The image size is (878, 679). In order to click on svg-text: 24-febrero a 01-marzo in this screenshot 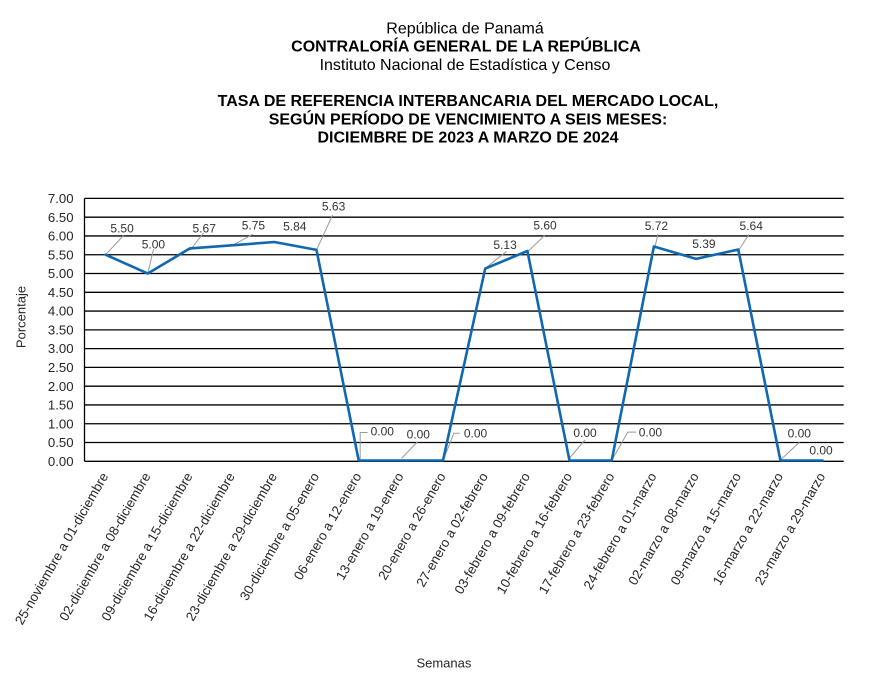, I will do `click(619, 531)`.